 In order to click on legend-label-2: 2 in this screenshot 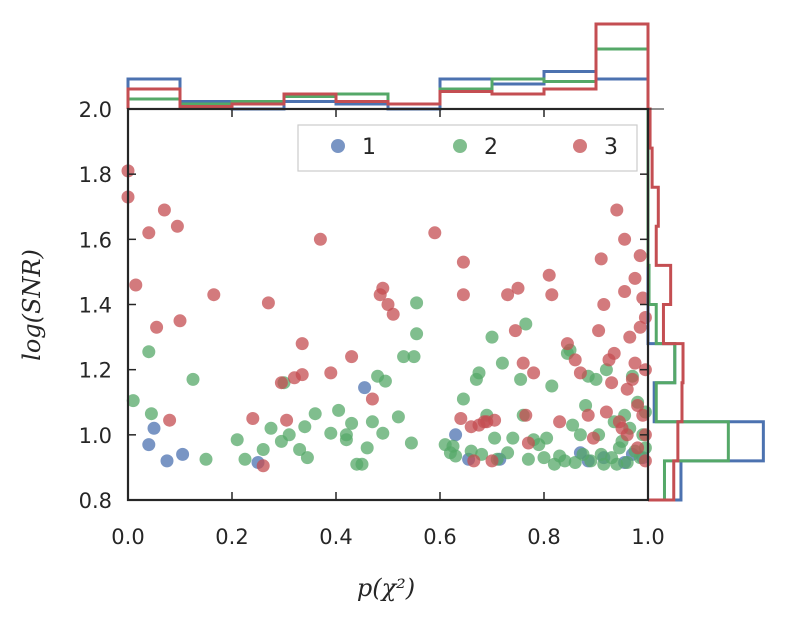, I will do `click(491, 147)`.